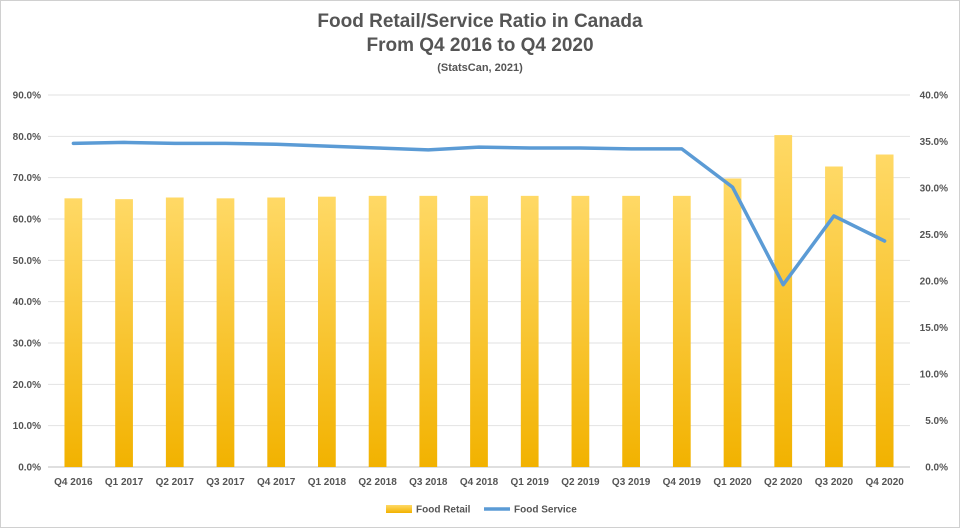 Image resolution: width=960 pixels, height=528 pixels. What do you see at coordinates (377, 482) in the screenshot?
I see `x-axis-tick-label: Q2 2018` at bounding box center [377, 482].